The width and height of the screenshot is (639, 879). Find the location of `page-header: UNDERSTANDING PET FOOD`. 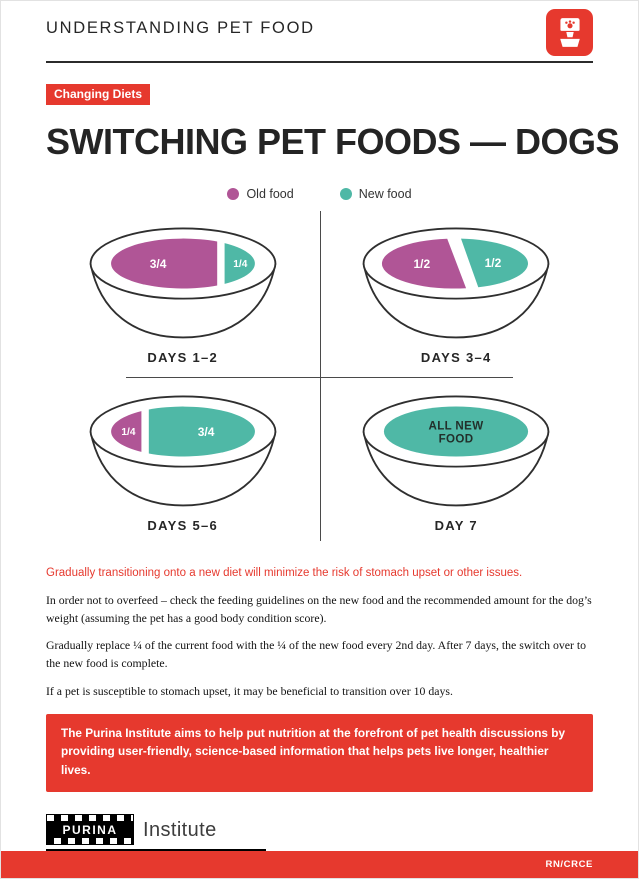

page-header: UNDERSTANDING PET FOOD is located at coordinates (319, 28).